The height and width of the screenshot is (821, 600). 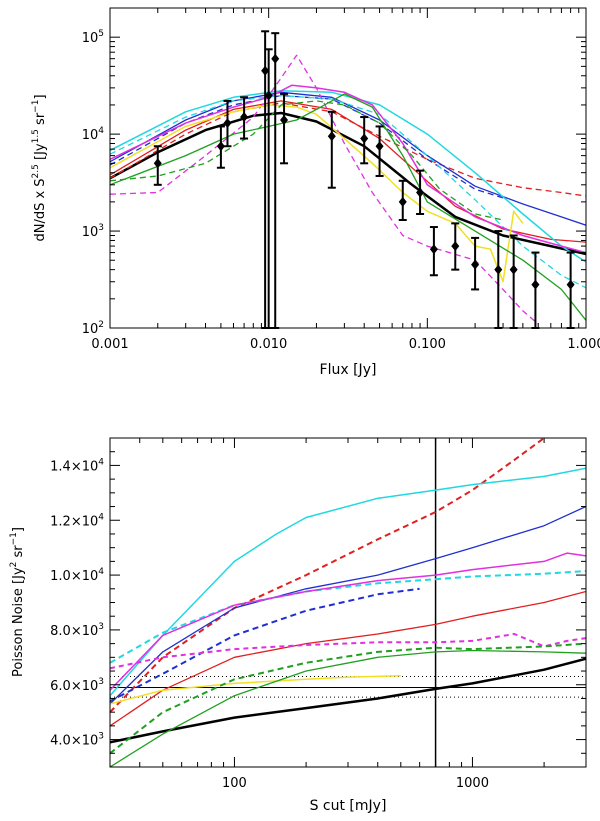 What do you see at coordinates (77, 685) in the screenshot?
I see `y-tick-label: 6.0×10³` at bounding box center [77, 685].